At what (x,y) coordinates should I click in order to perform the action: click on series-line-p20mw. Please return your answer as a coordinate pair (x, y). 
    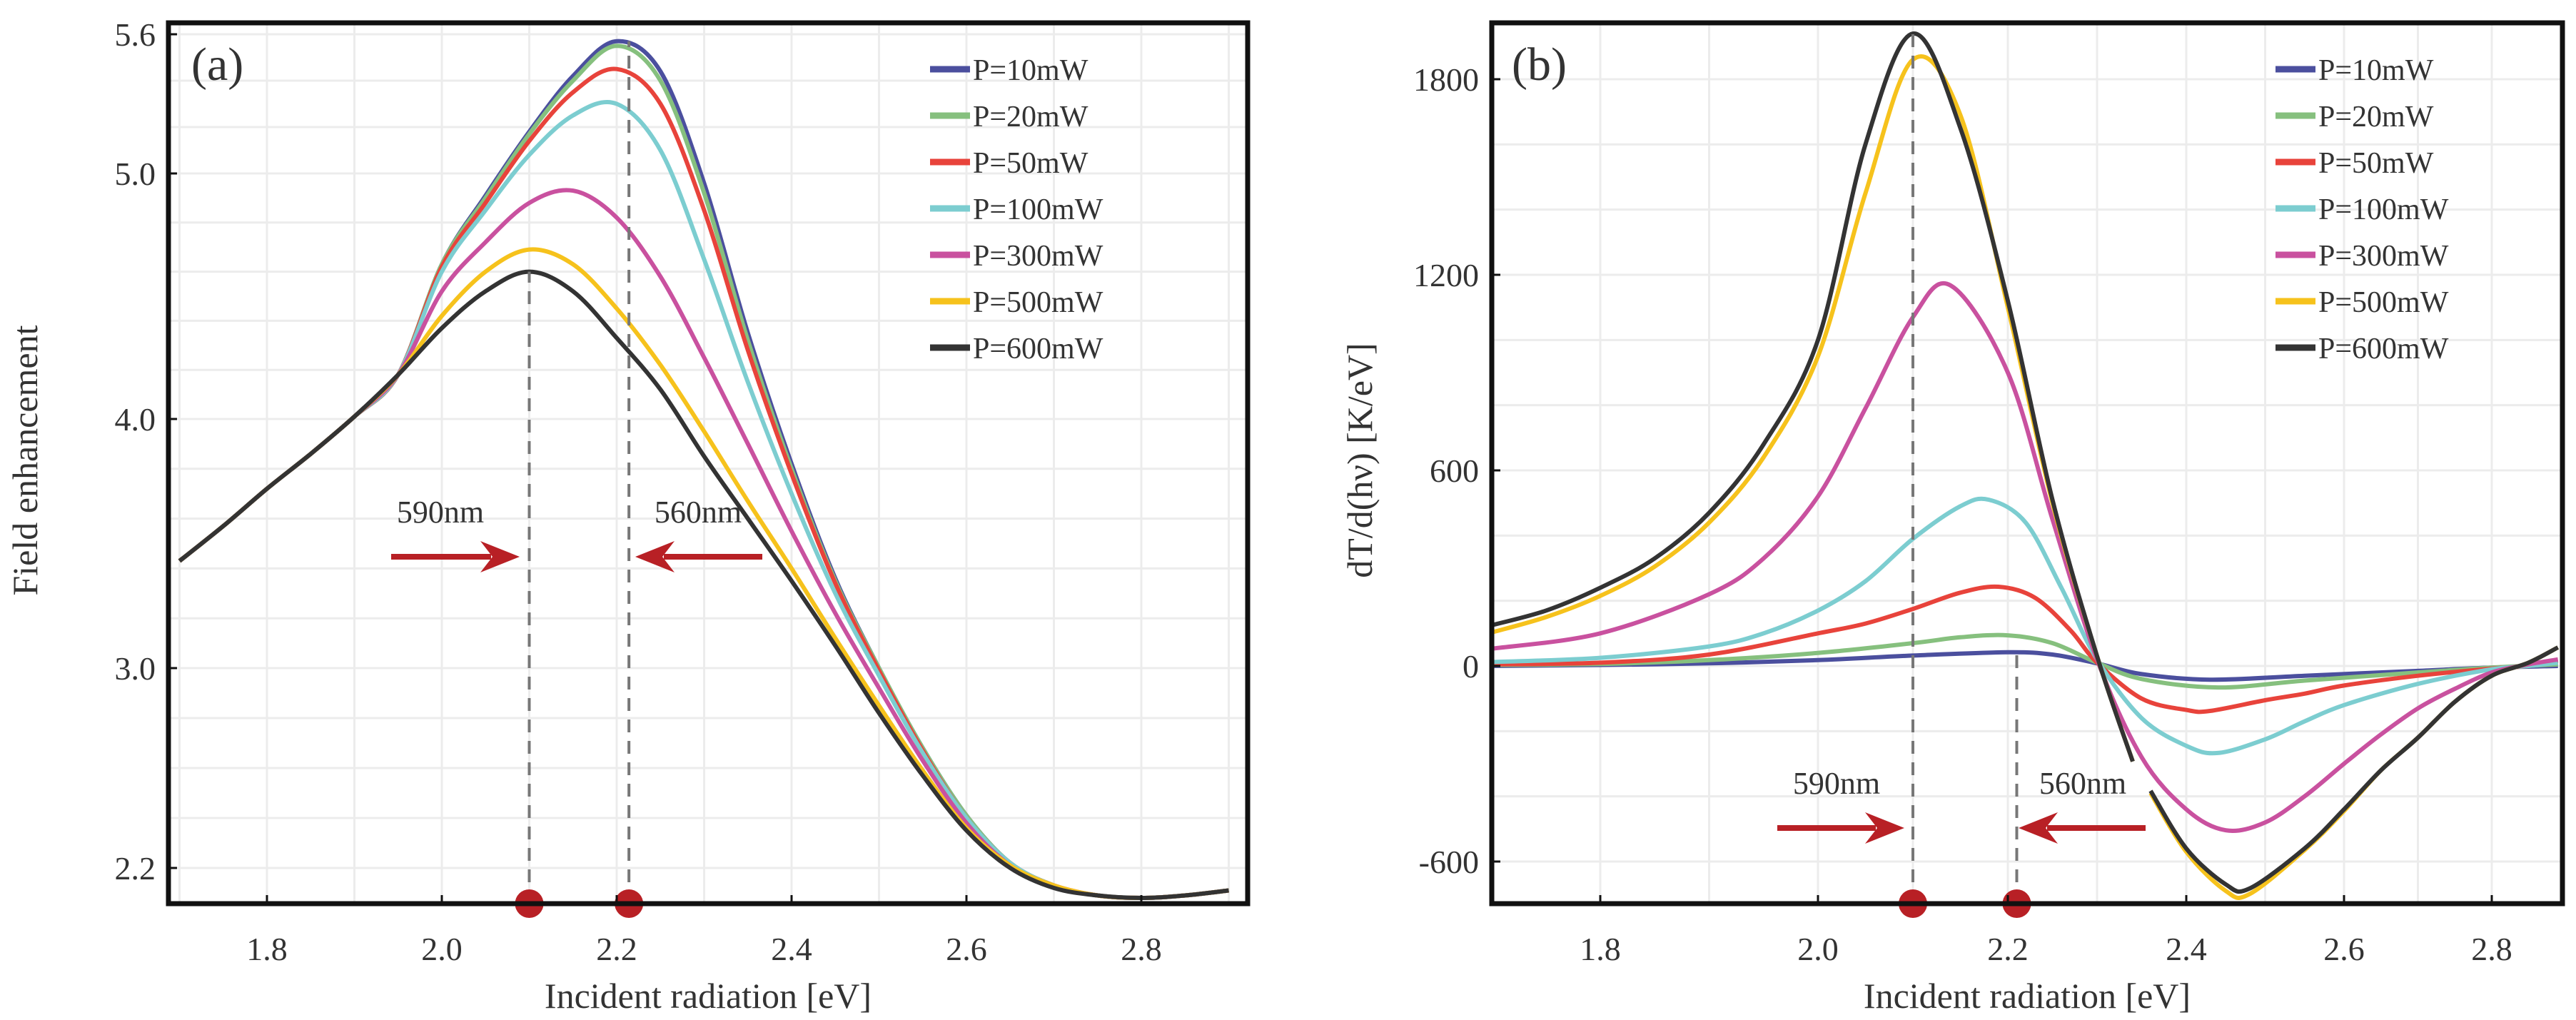
    Looking at the image, I should click on (2025, 661).